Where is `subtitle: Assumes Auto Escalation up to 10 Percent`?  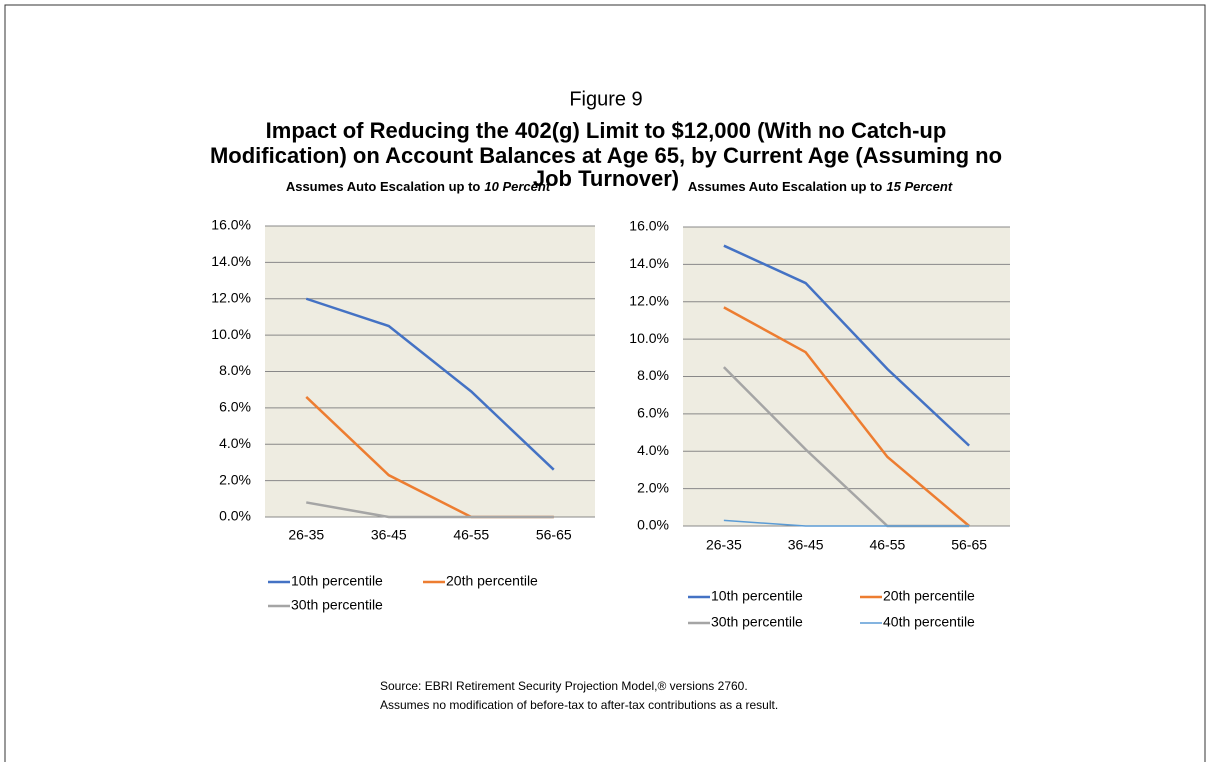 subtitle: Assumes Auto Escalation up to 10 Percent is located at coordinates (418, 186).